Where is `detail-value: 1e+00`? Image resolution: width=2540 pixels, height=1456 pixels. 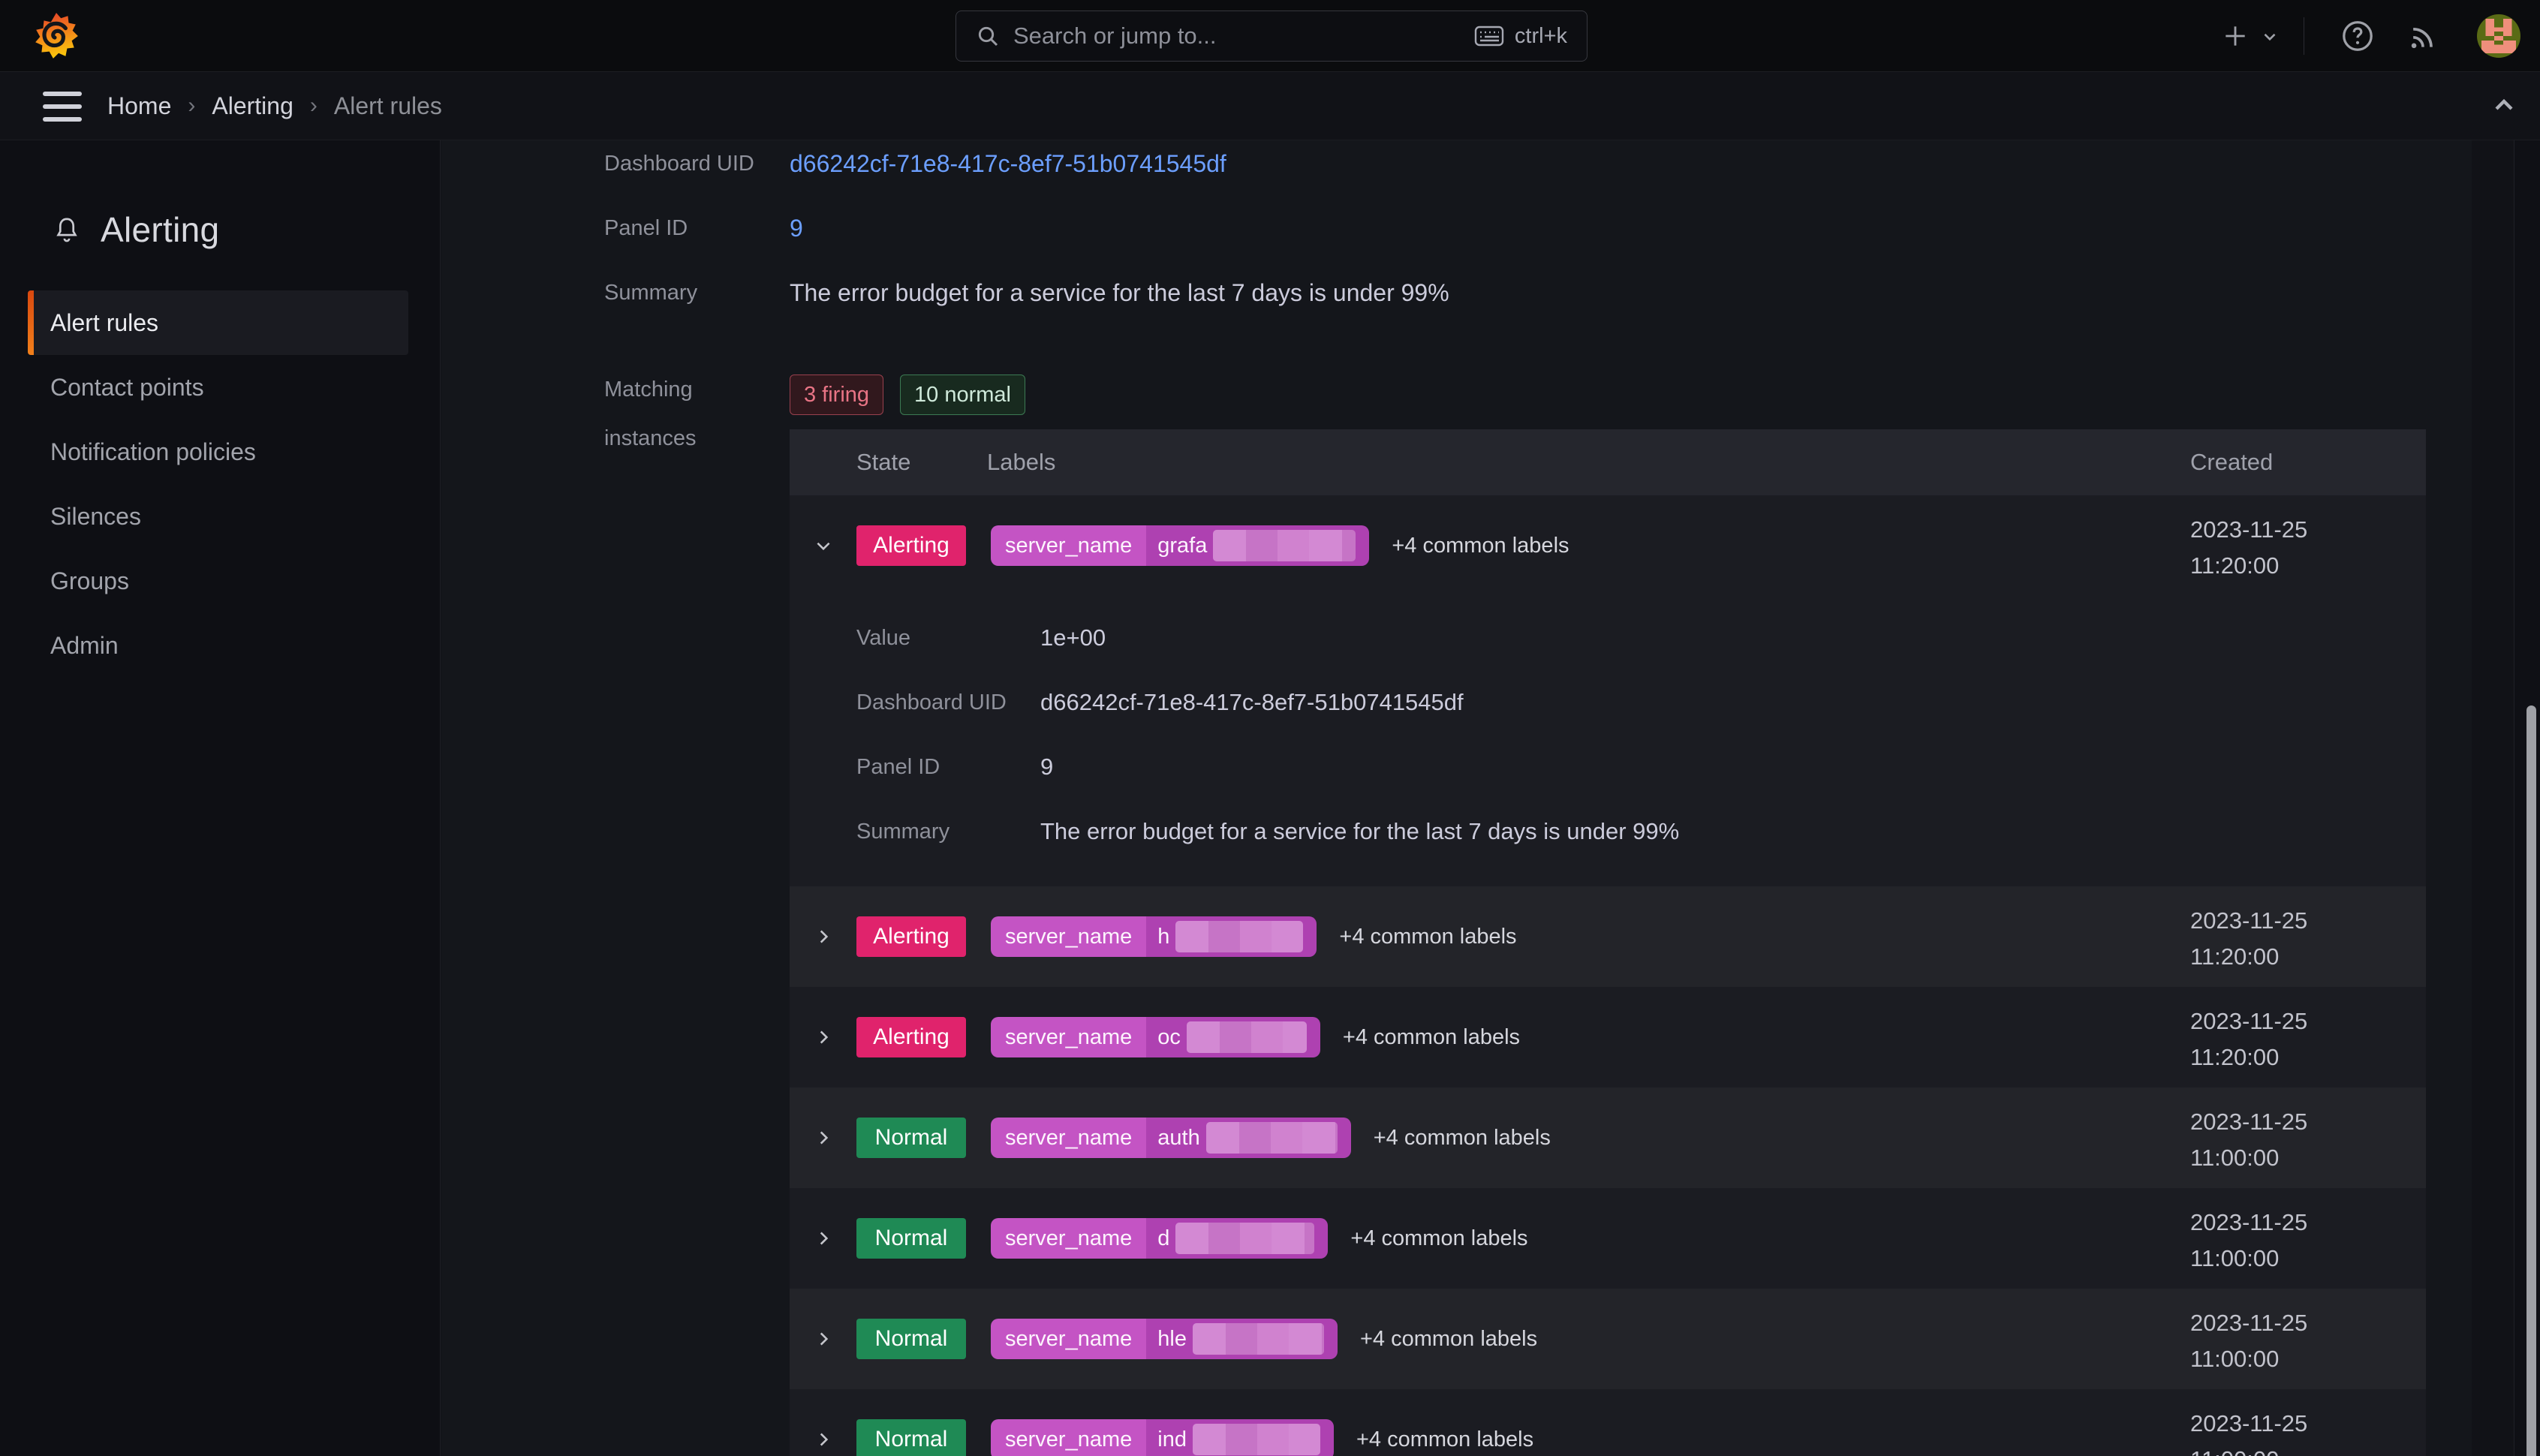
detail-value: 1e+00 is located at coordinates (1073, 637).